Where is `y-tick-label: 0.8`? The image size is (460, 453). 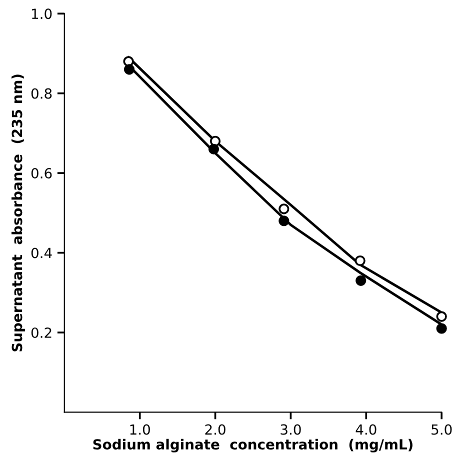
y-tick-label: 0.8 is located at coordinates (41, 93).